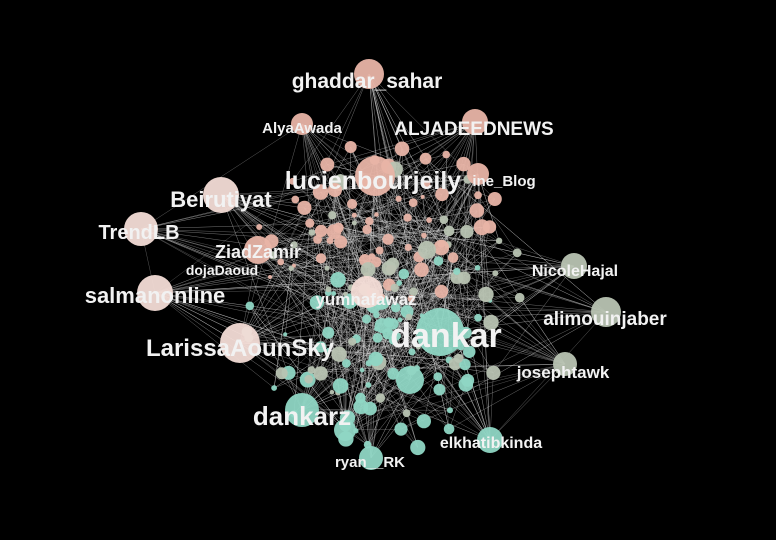 The width and height of the screenshot is (776, 540). Describe the element at coordinates (376, 359) in the screenshot. I see `graph-node-s89` at that location.